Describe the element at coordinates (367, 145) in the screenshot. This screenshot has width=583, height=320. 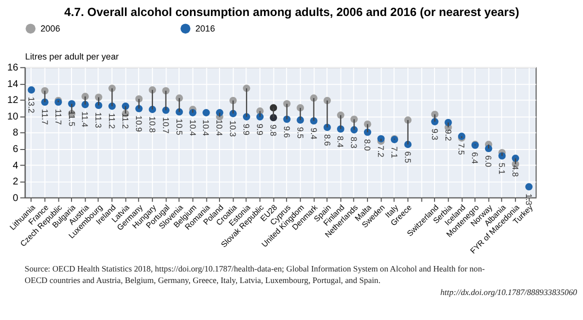
I see `data-label: 8.0` at that location.